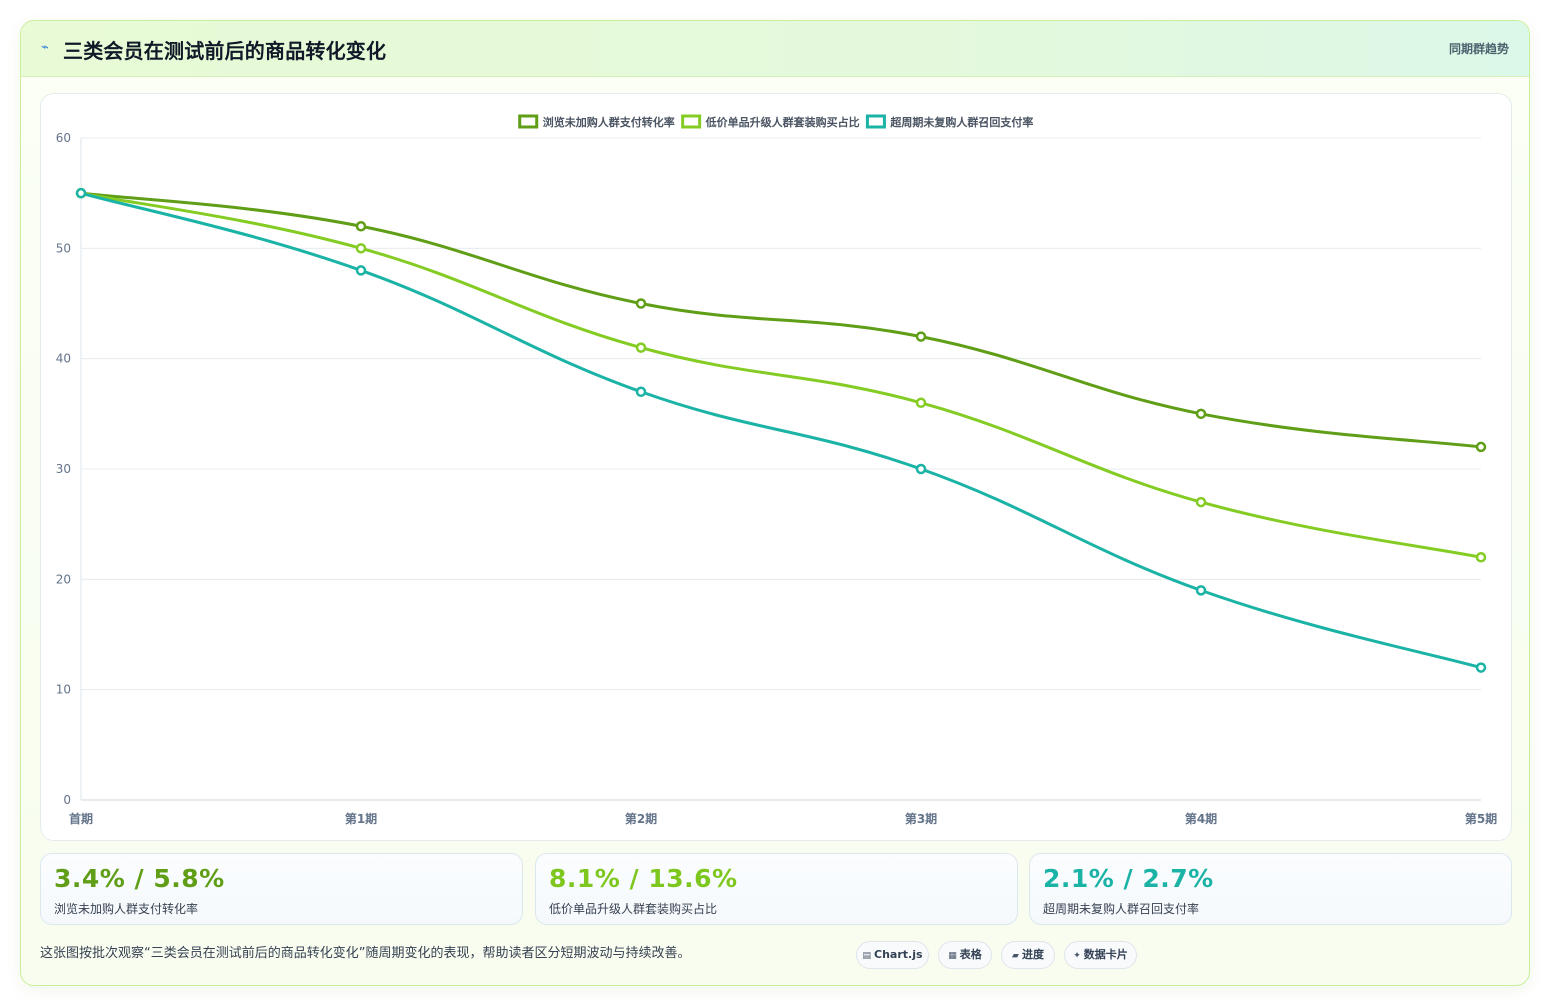 The width and height of the screenshot is (1552, 1008). I want to click on table-icon: ▦, so click(952, 956).